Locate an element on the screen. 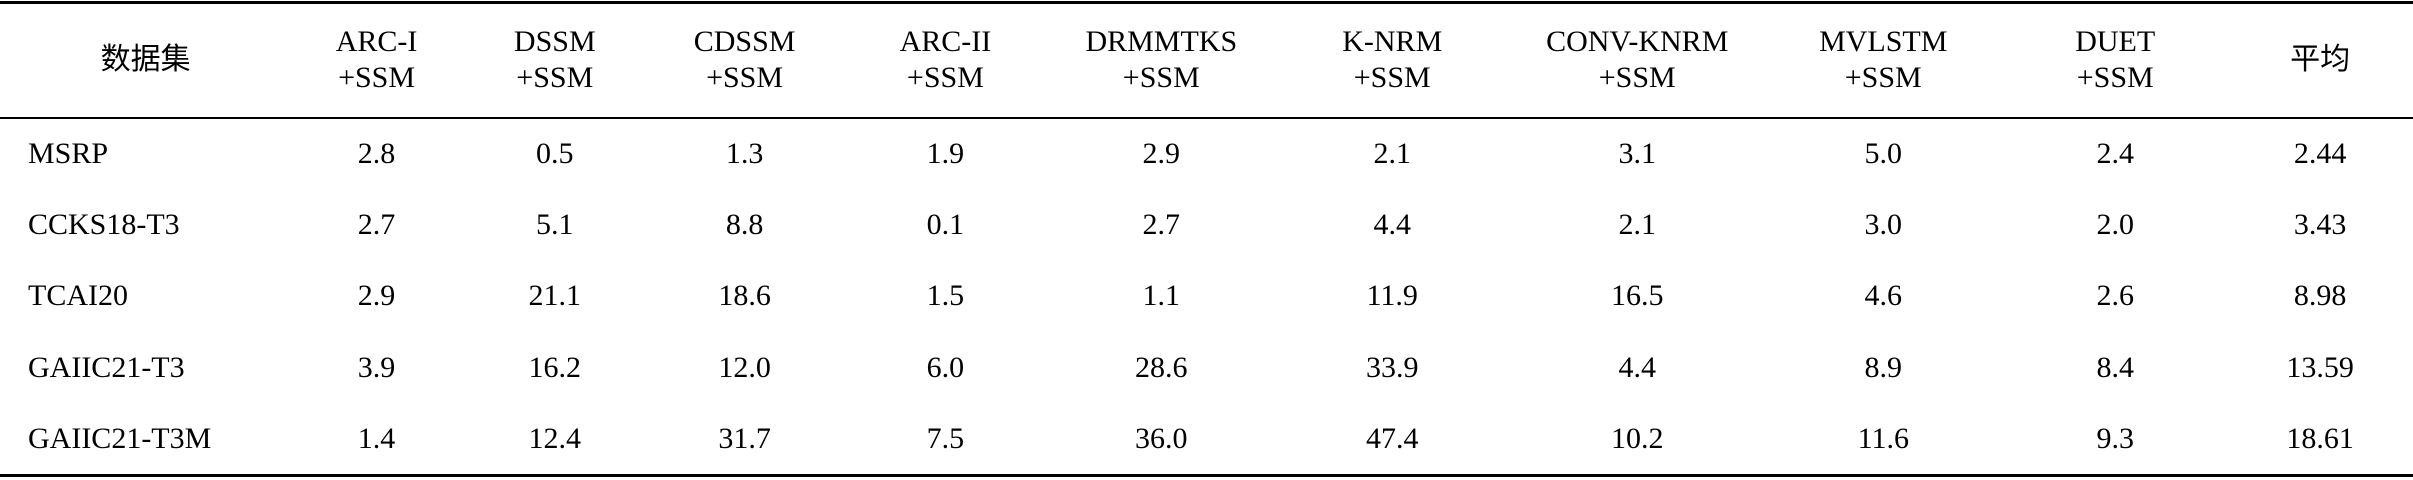 Image resolution: width=2413 pixels, height=480 pixels. value-cell: 12.4 is located at coordinates (555, 438).